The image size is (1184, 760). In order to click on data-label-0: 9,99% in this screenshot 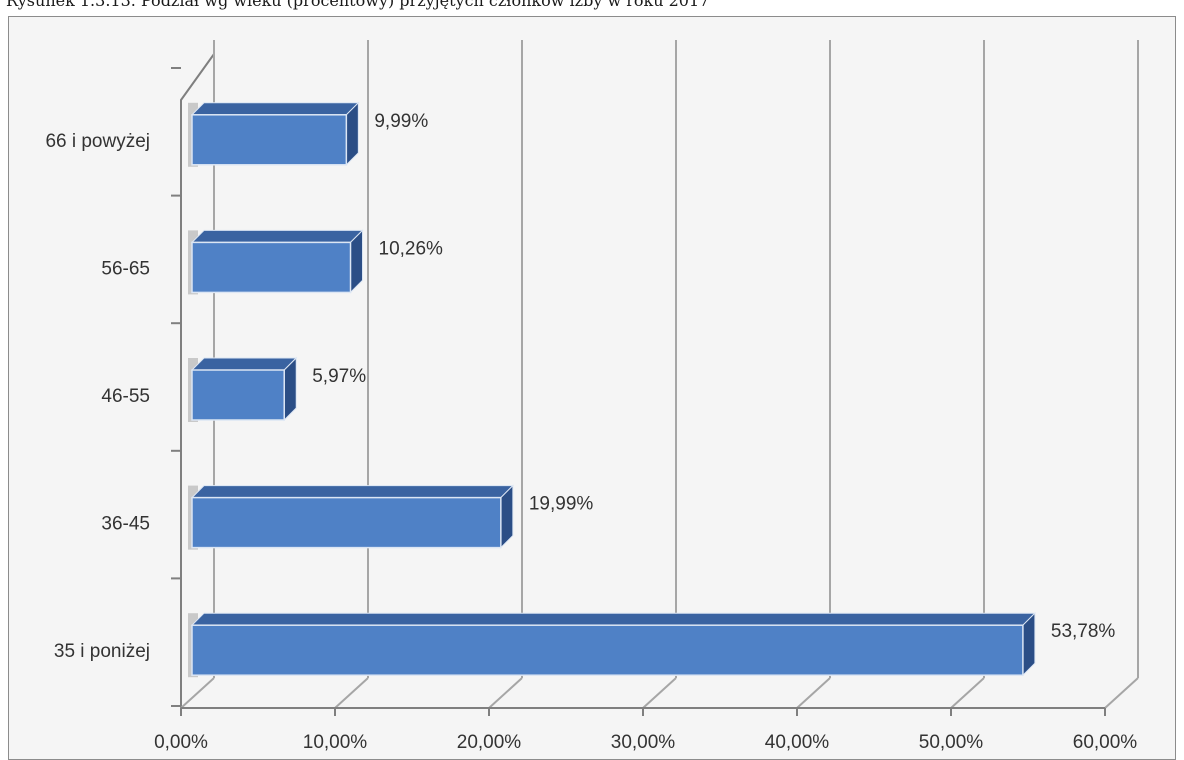, I will do `click(401, 121)`.